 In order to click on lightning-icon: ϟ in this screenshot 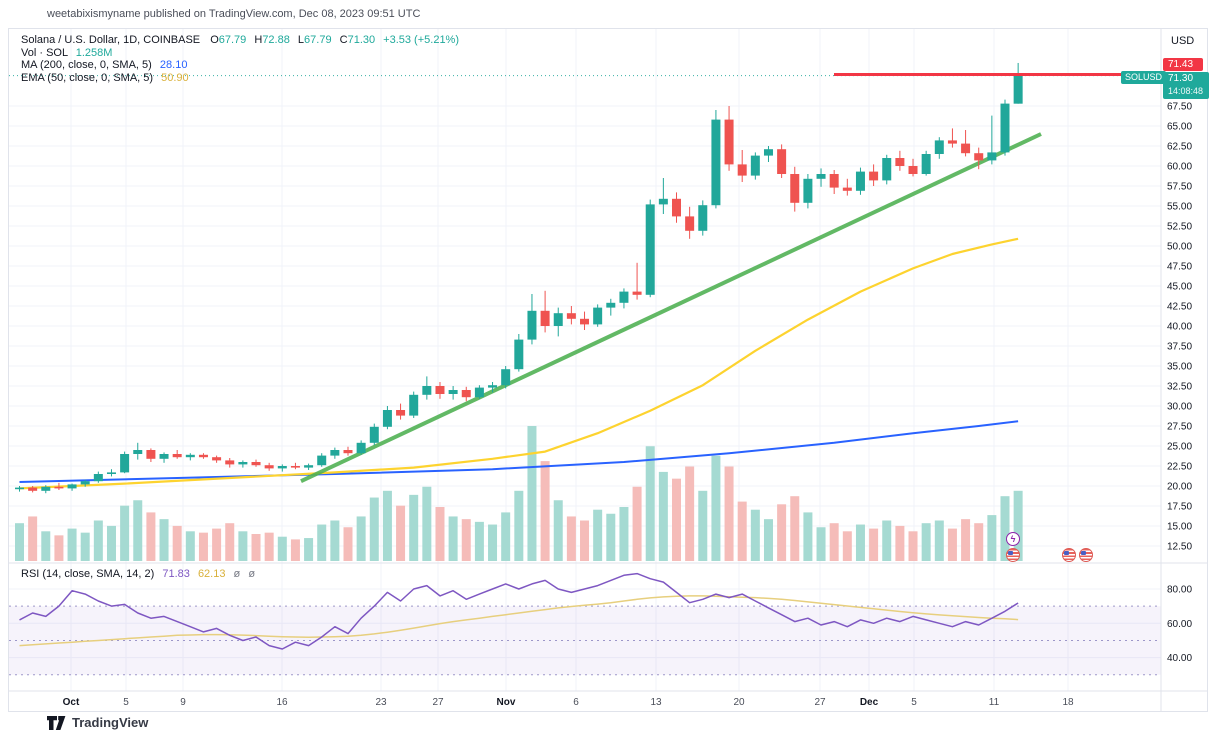, I will do `click(1013, 539)`.